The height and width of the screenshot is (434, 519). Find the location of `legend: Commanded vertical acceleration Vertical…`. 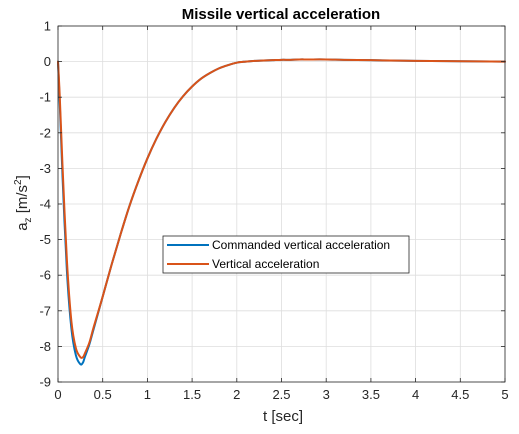

legend: Commanded vertical acceleration Vertical… is located at coordinates (286, 254).